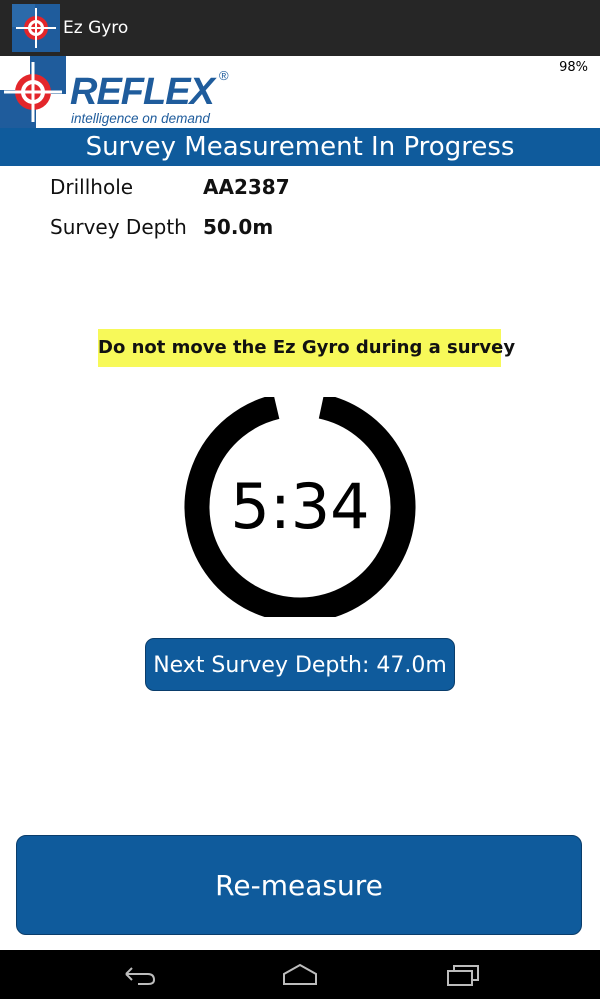 The image size is (600, 999). What do you see at coordinates (118, 227) in the screenshot?
I see `survey-depth-label: Survey Depth` at bounding box center [118, 227].